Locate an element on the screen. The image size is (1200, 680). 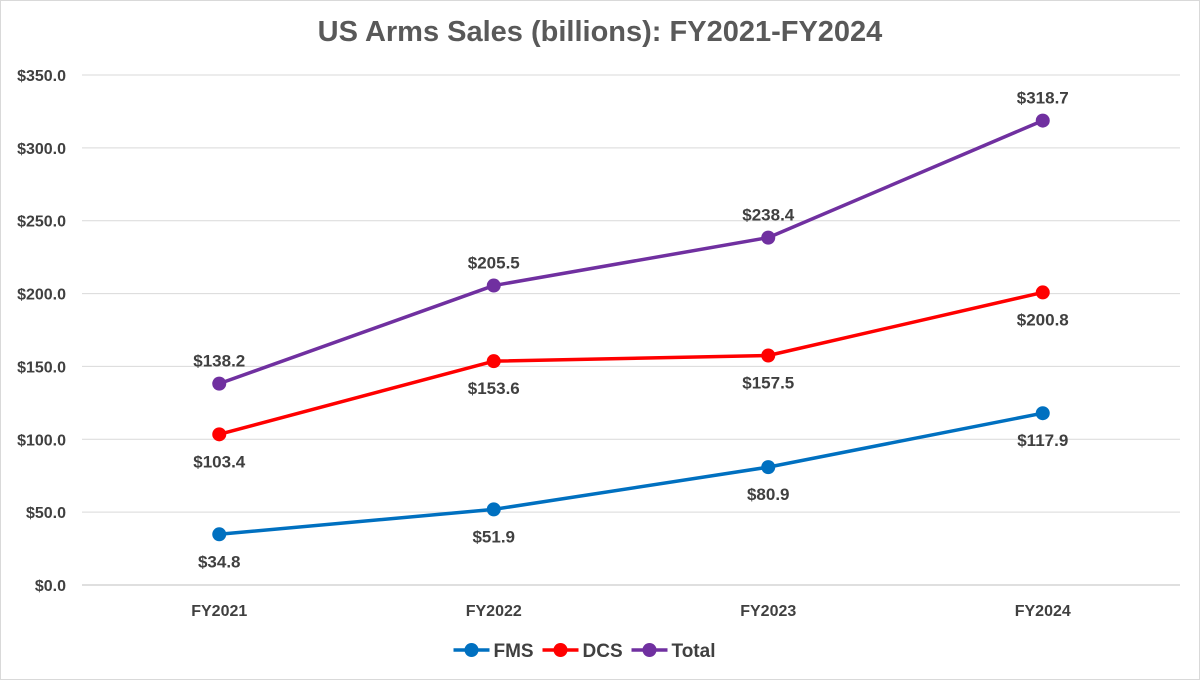
data-label-fms: $34.8 is located at coordinates (219, 561).